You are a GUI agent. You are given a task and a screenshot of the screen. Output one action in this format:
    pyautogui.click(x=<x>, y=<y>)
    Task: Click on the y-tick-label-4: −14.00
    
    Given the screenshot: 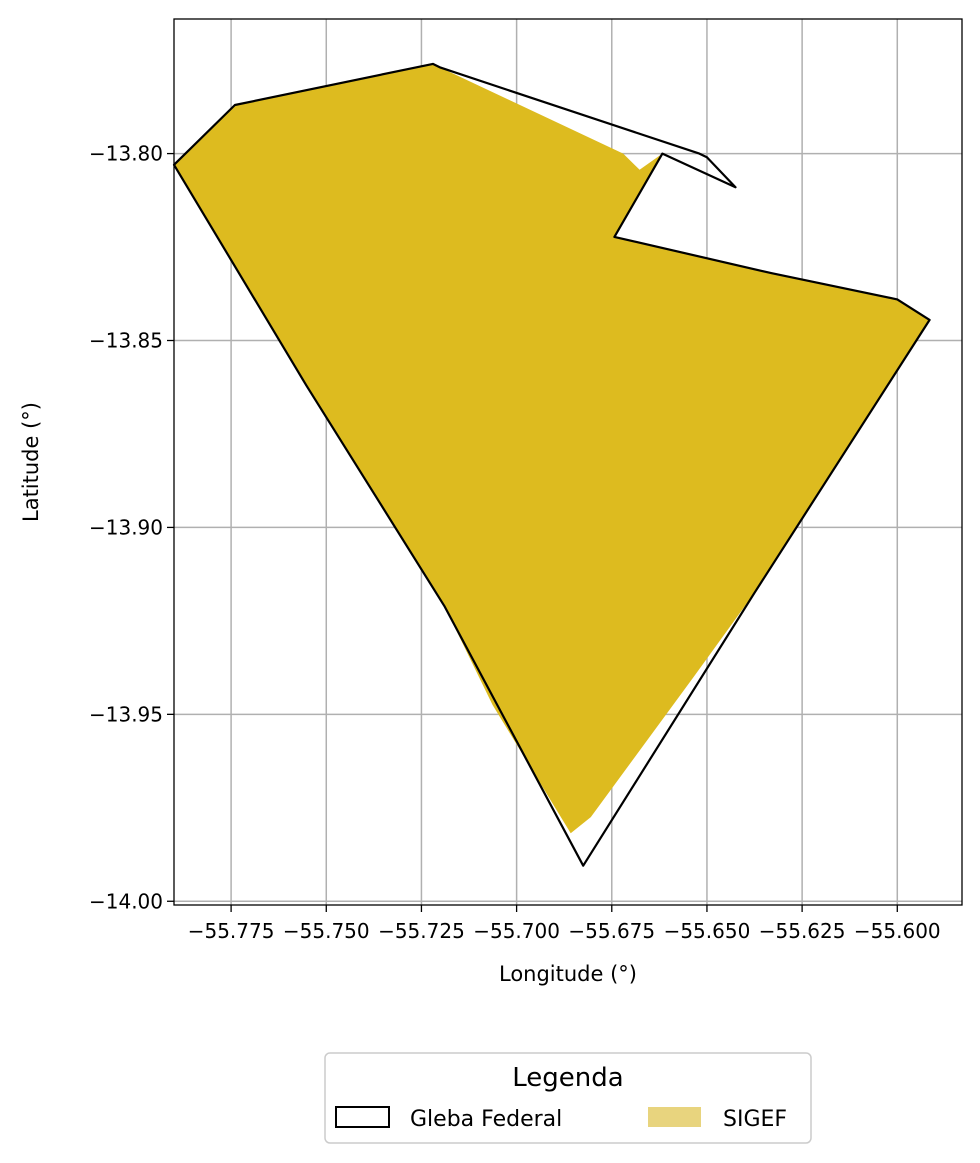 What is the action you would take?
    pyautogui.click(x=126, y=901)
    